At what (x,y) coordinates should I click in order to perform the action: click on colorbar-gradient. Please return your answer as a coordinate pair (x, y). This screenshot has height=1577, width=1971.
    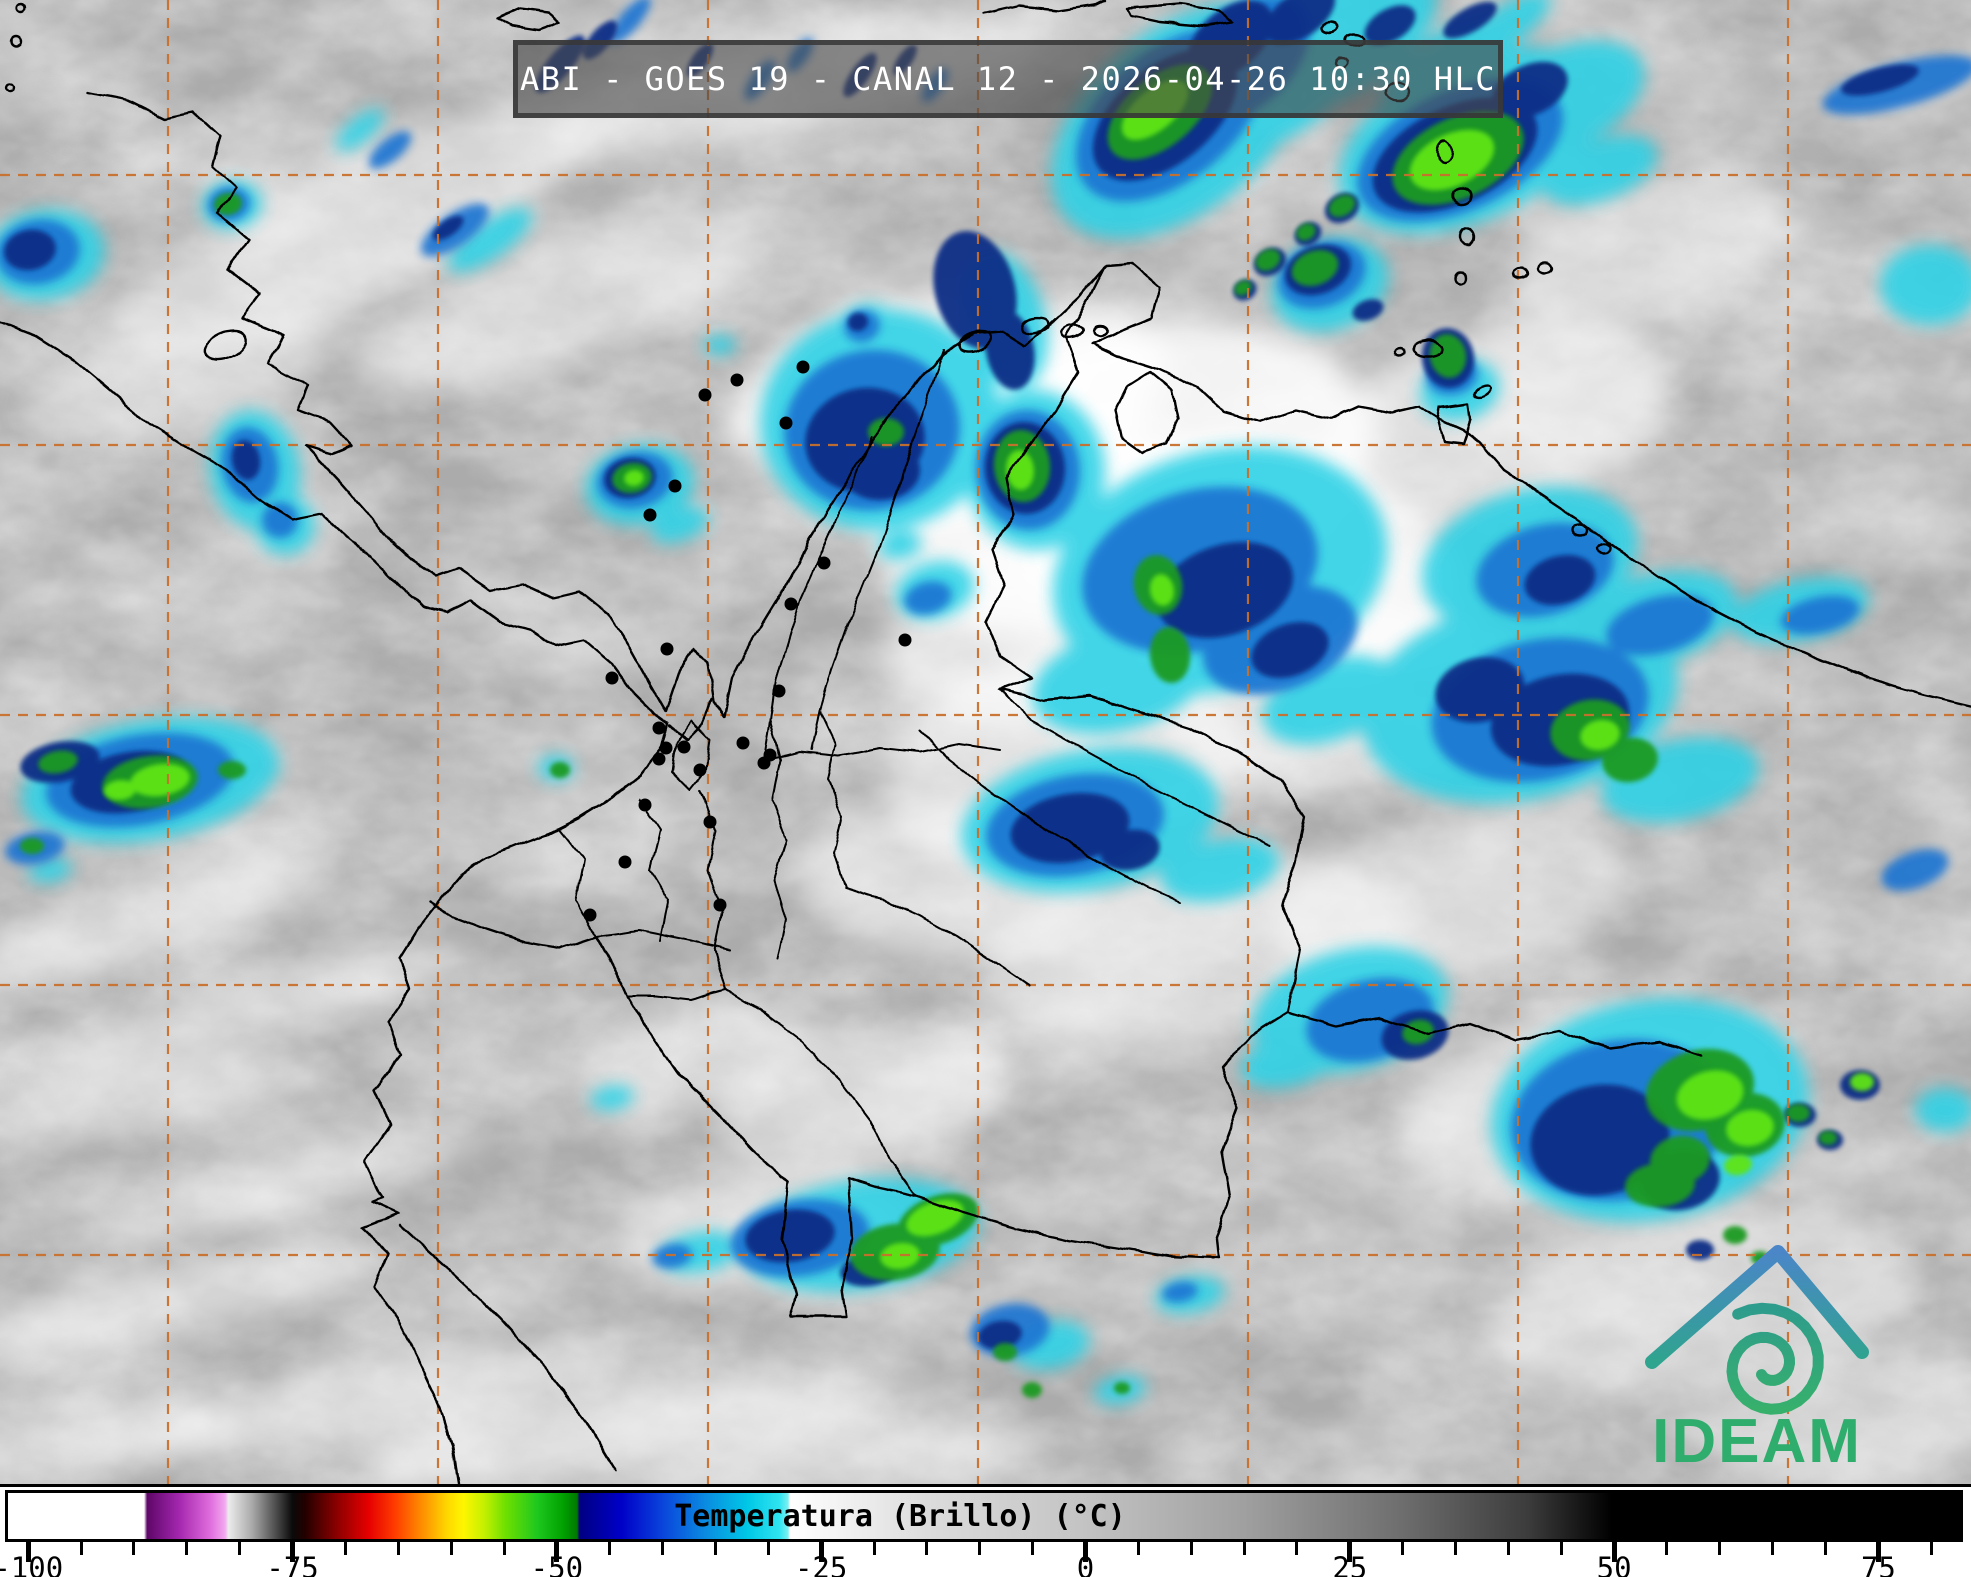
    Looking at the image, I should click on (984, 1516).